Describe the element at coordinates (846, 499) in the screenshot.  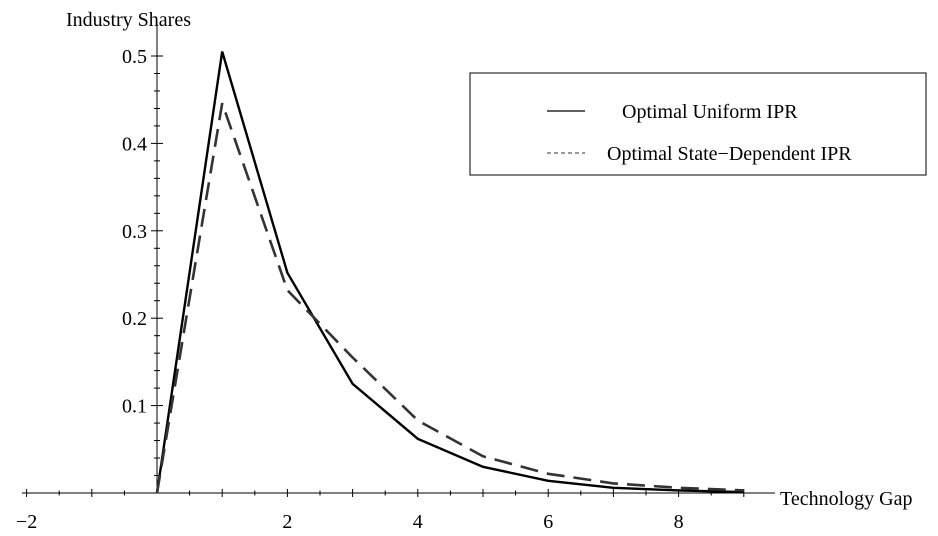
I see `x-axis-title: Technology Gap` at that location.